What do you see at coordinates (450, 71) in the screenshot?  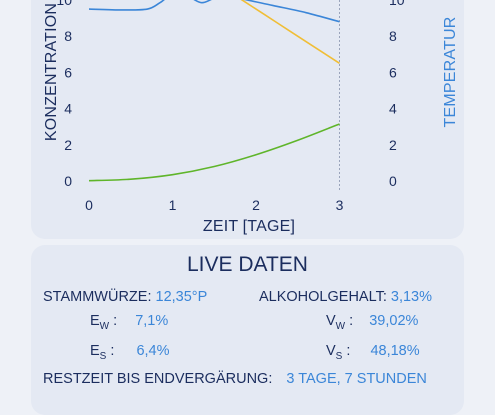 I see `right-axis-title: TEMPERATUR` at bounding box center [450, 71].